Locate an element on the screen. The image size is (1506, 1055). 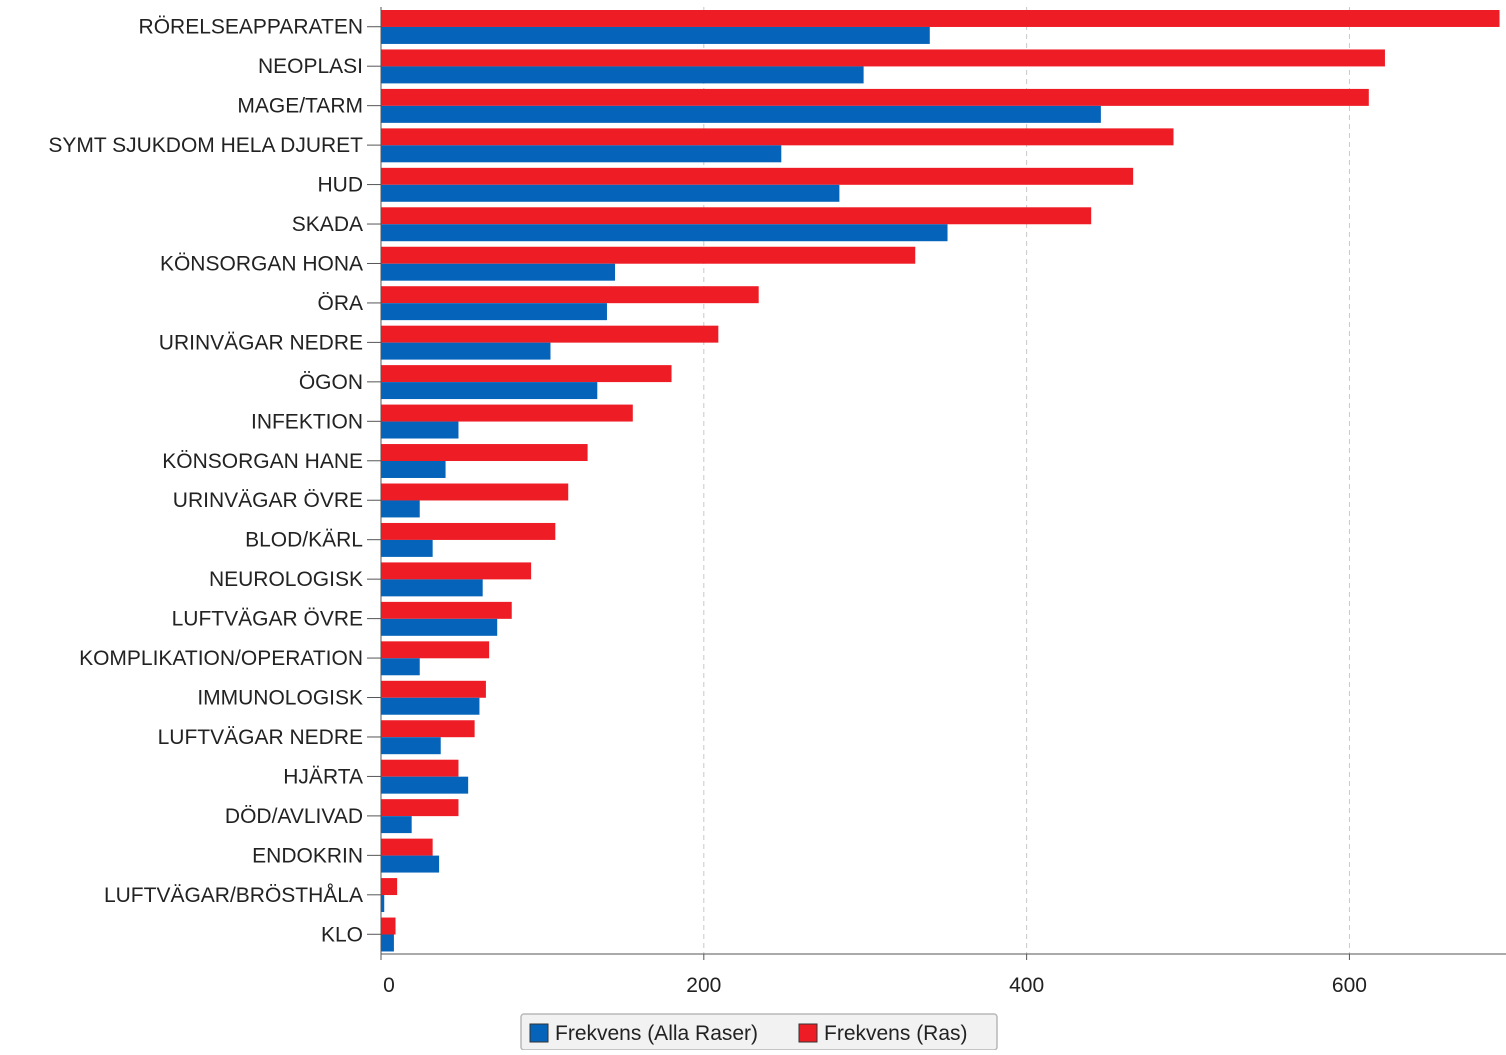
category-label: SKADA is located at coordinates (327, 224).